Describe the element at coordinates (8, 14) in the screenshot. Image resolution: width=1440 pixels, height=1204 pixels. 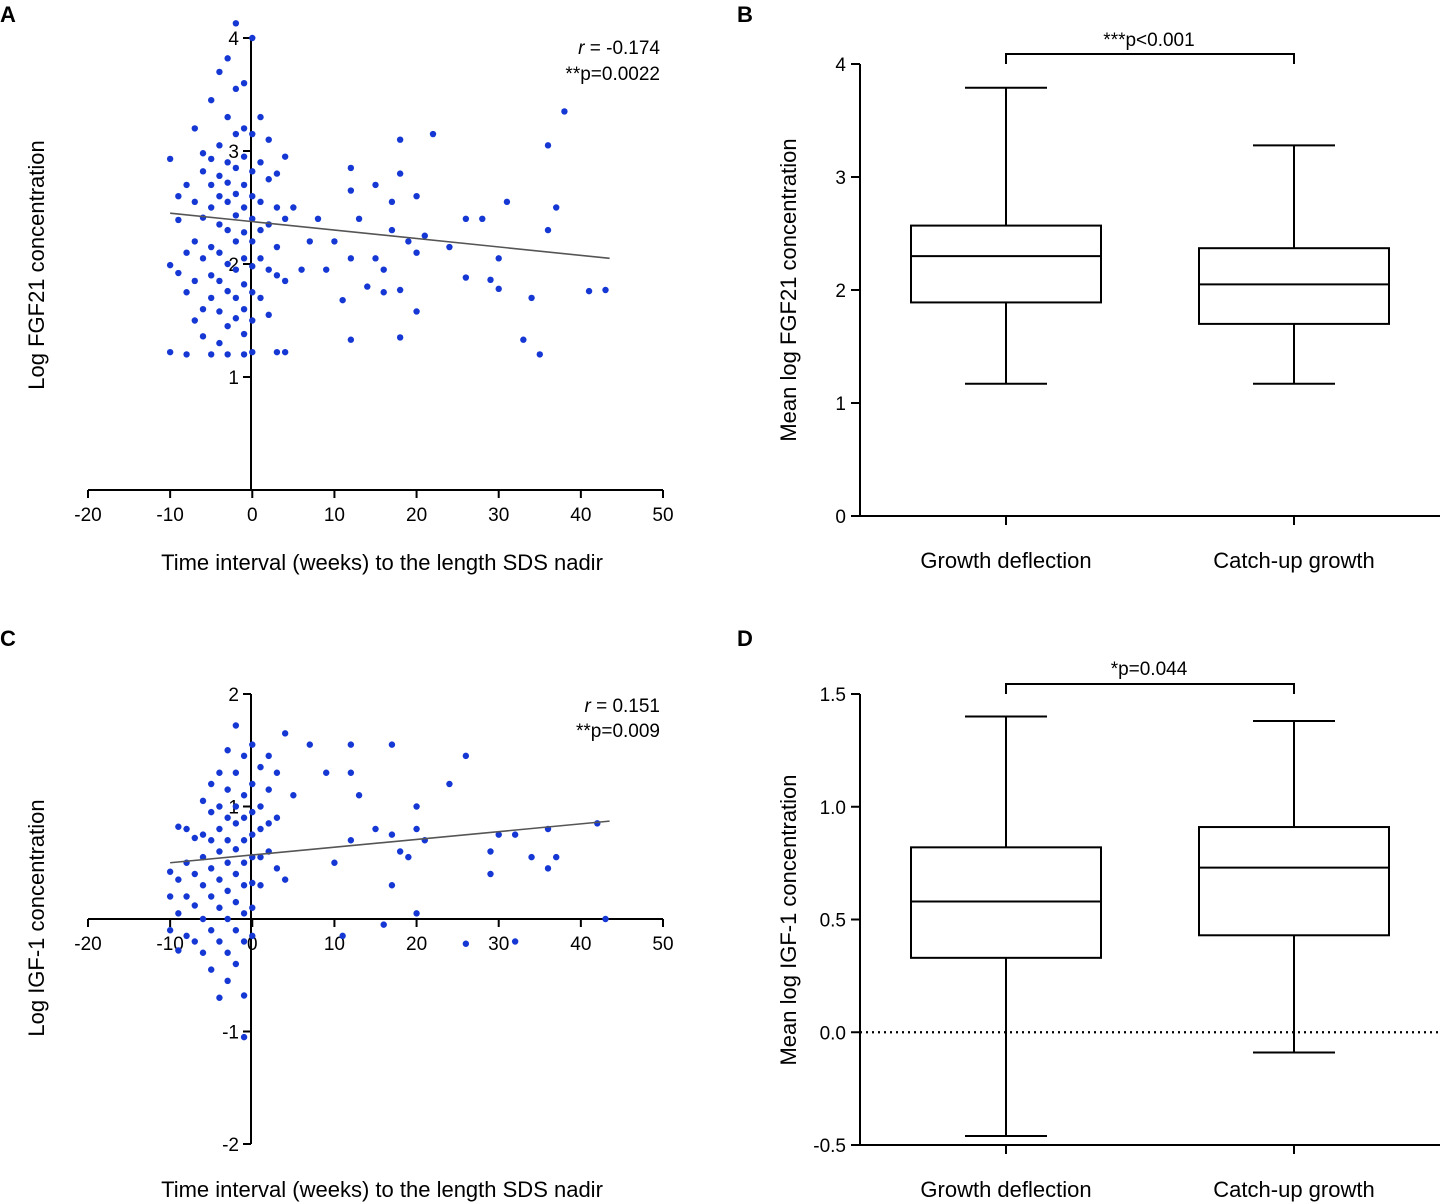
I see `panel-a-letter: A` at that location.